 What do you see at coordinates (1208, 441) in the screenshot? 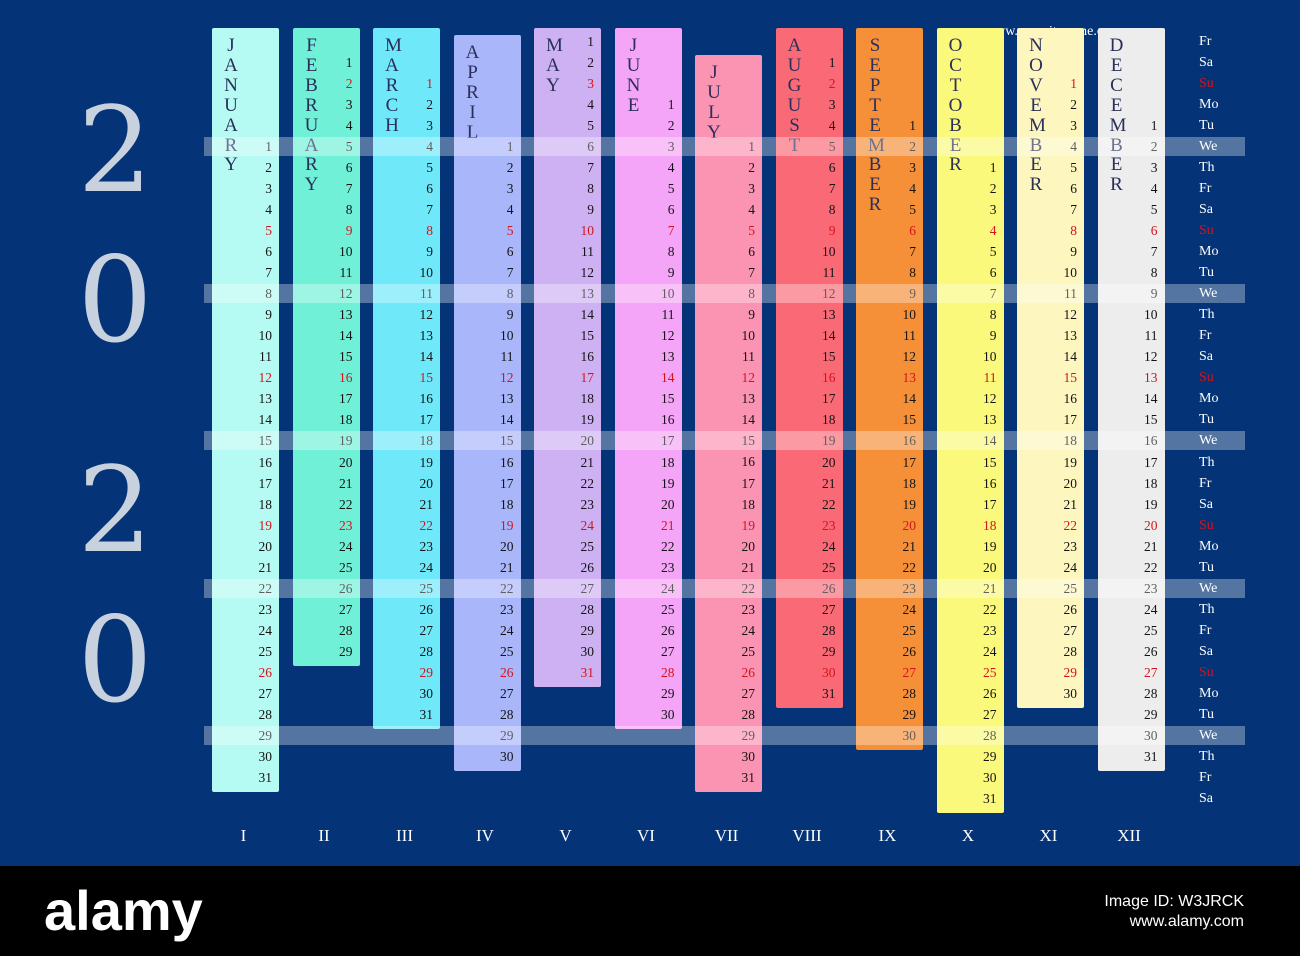
I see `weekday-label: We` at bounding box center [1208, 441].